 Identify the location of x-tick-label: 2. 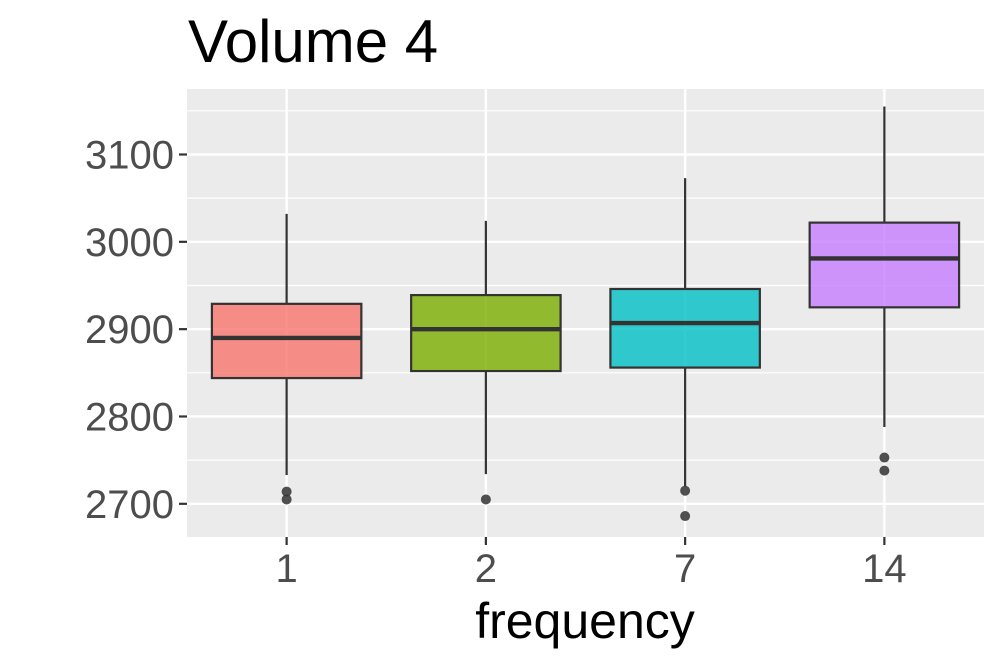
(486, 569).